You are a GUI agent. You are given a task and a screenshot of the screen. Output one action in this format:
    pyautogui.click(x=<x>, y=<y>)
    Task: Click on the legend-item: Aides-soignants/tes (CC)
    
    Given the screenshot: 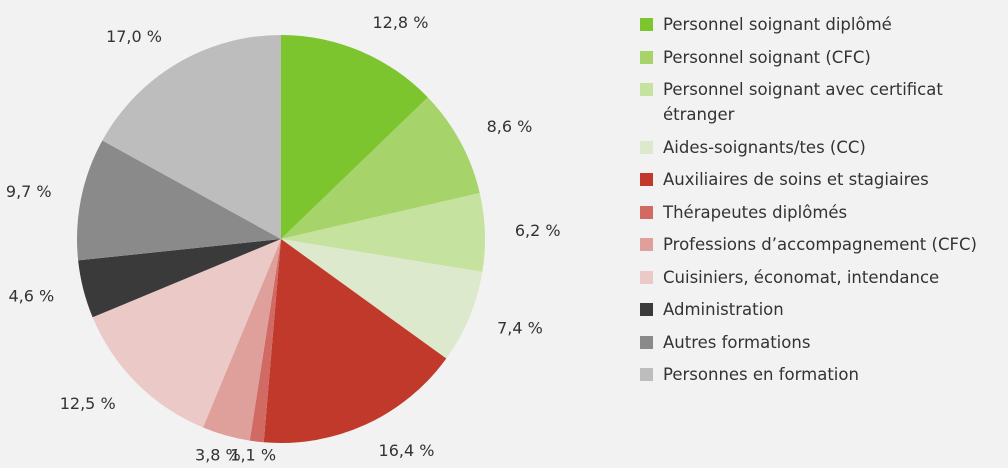 What is the action you would take?
    pyautogui.click(x=824, y=147)
    